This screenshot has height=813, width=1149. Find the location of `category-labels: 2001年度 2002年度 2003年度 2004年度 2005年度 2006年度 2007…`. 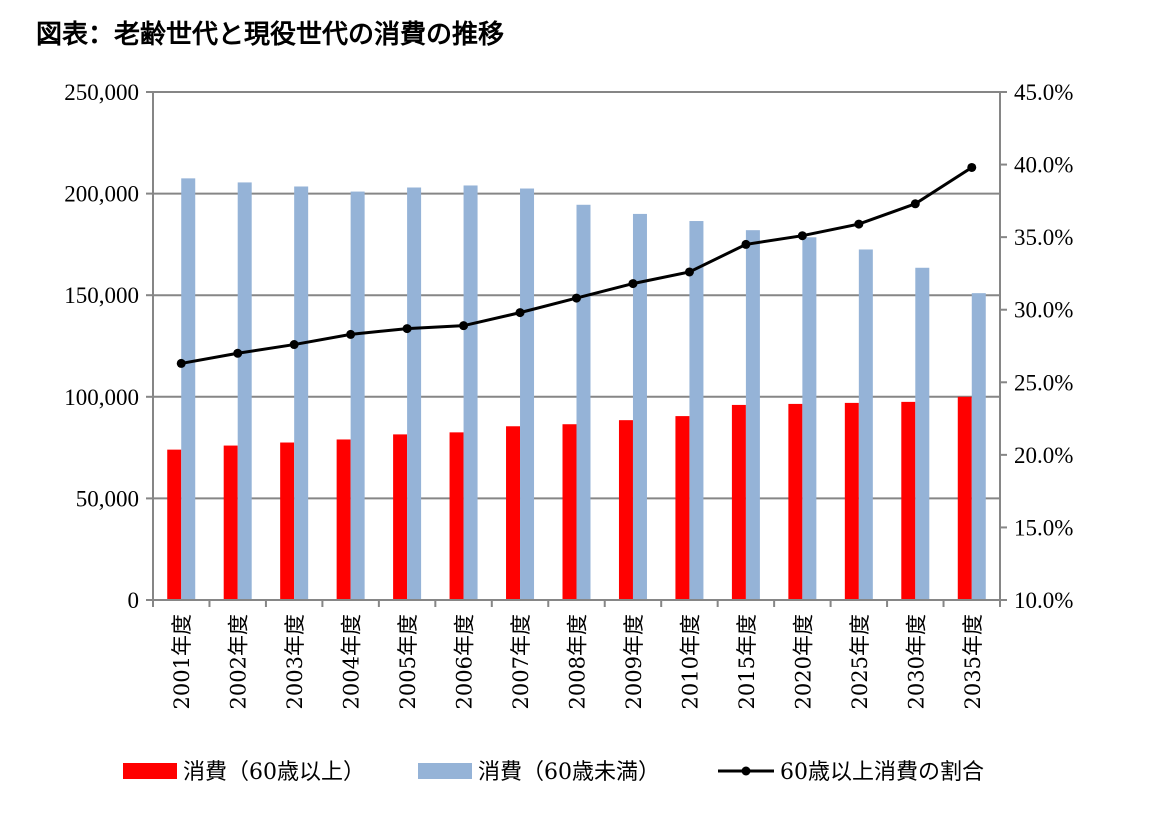

category-labels: 2001年度 2002年度 2003年度 2004年度 2005年度 2006年度 2007… is located at coordinates (577, 661).